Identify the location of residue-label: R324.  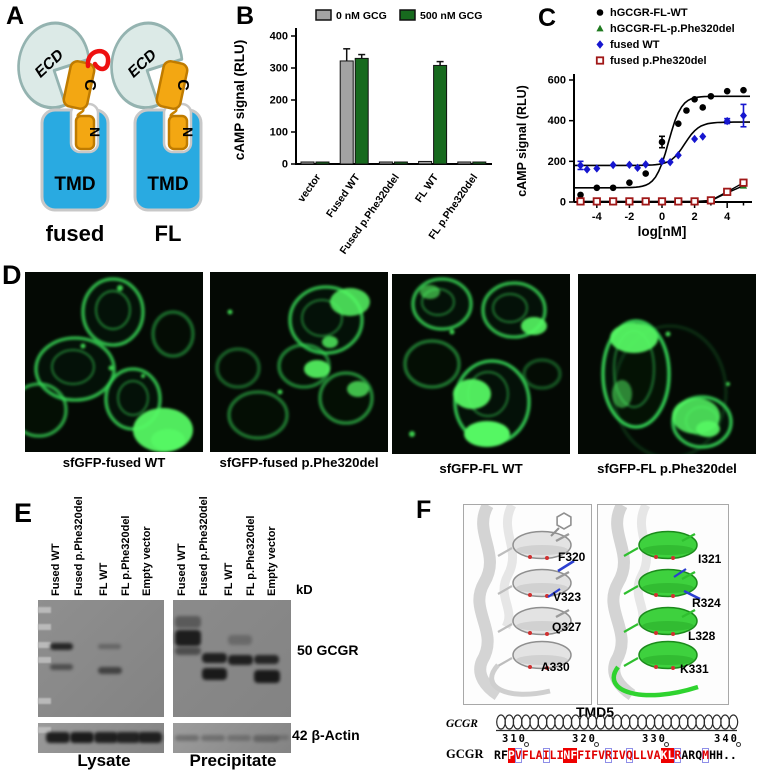
(706, 603).